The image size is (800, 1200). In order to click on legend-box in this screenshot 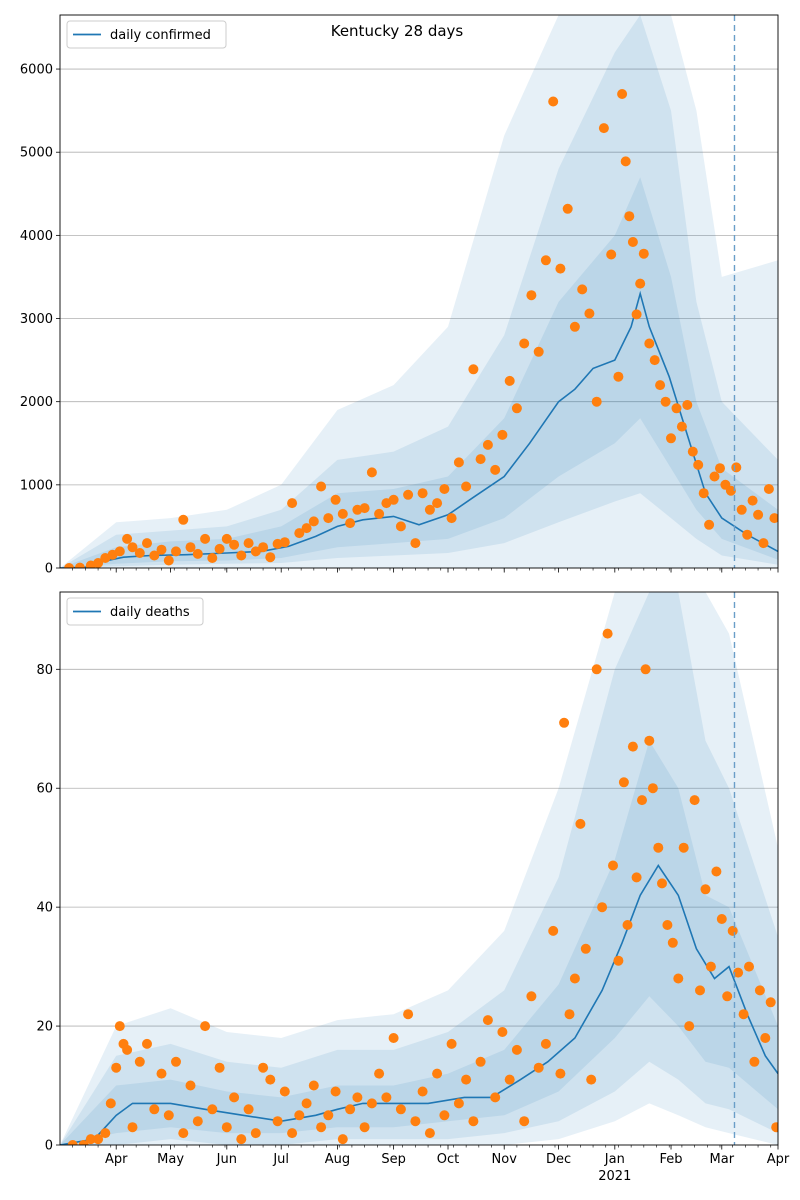, I will do `click(146, 34)`.